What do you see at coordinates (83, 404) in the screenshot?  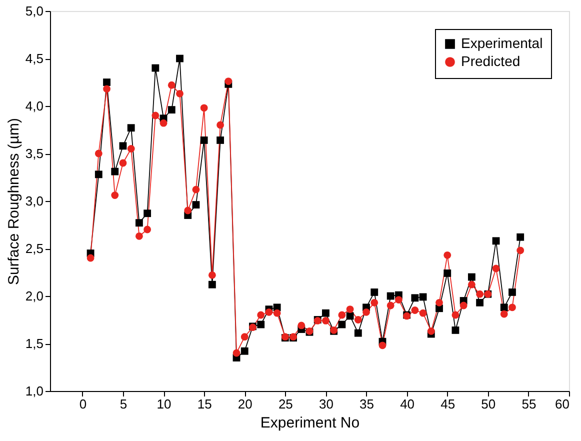 I see `x-tick-label: 0` at bounding box center [83, 404].